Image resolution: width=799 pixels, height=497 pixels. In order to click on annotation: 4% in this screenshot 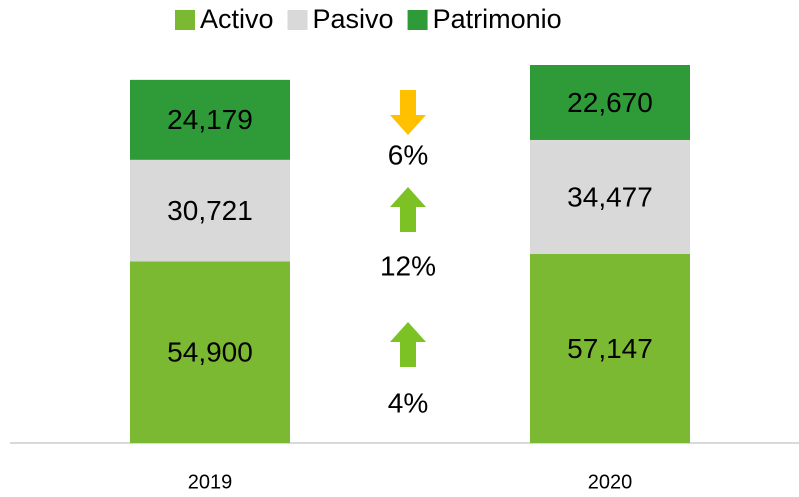, I will do `click(408, 402)`.